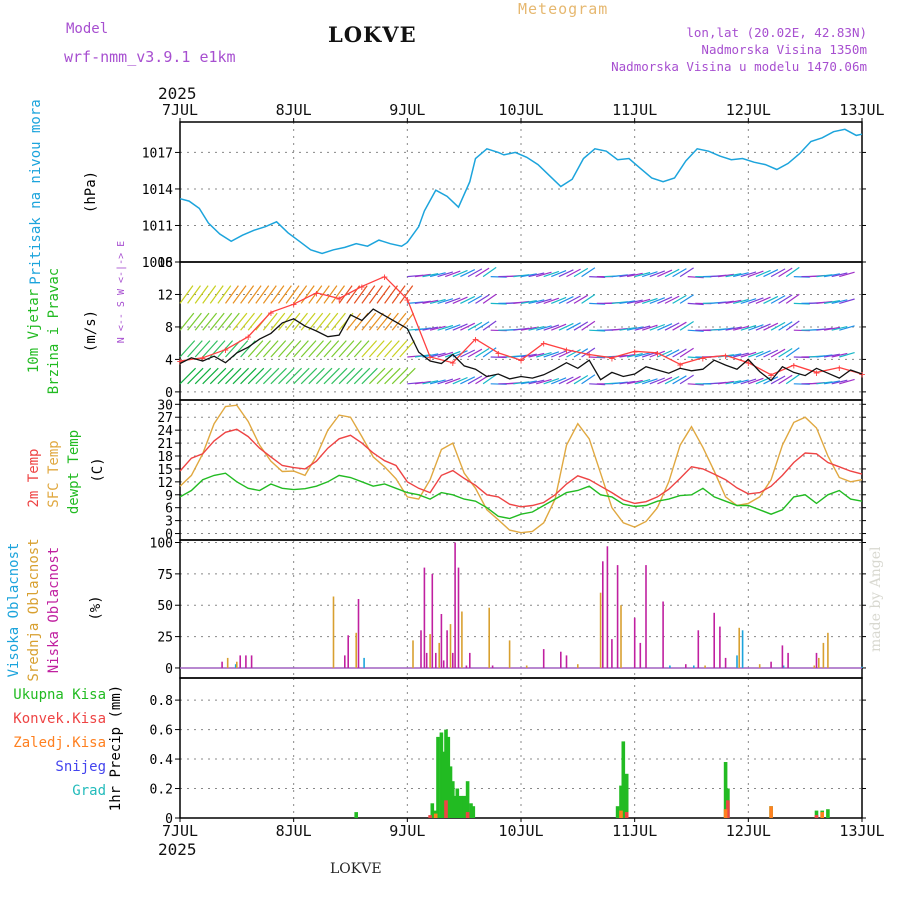  I want to click on model-altitude-label: Nadmorska Visina u modelu 1470.06m, so click(739, 66).